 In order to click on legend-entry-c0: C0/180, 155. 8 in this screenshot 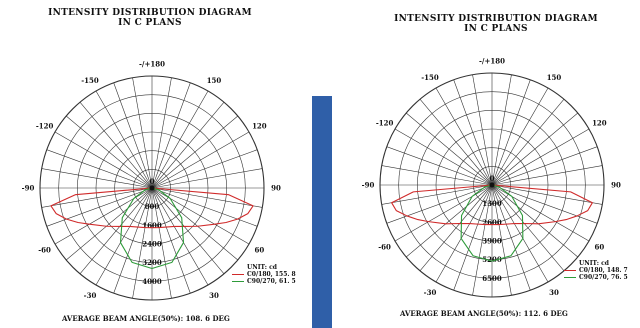, I will do `click(264, 274)`.